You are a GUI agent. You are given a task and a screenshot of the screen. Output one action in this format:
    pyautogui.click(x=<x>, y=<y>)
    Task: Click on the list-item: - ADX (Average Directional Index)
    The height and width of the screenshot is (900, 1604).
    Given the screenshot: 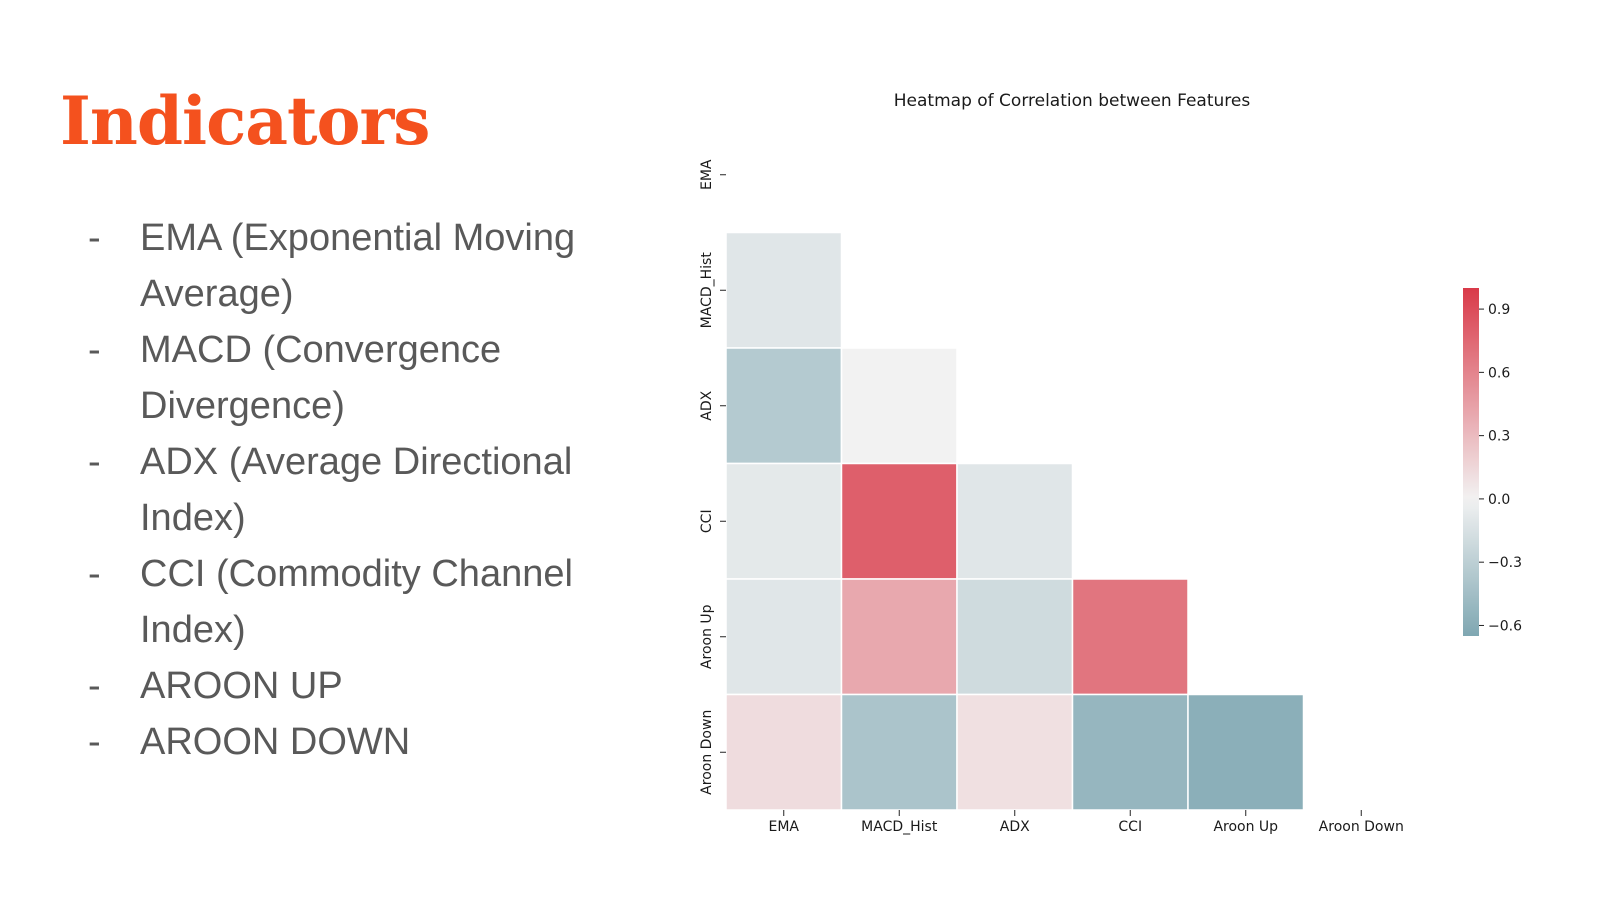 What is the action you would take?
    pyautogui.click(x=368, y=490)
    